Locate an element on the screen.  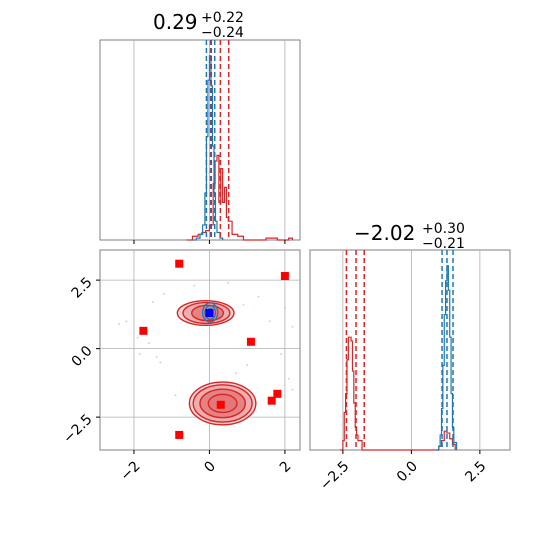
joint-blue-square-marker is located at coordinates (209, 313).